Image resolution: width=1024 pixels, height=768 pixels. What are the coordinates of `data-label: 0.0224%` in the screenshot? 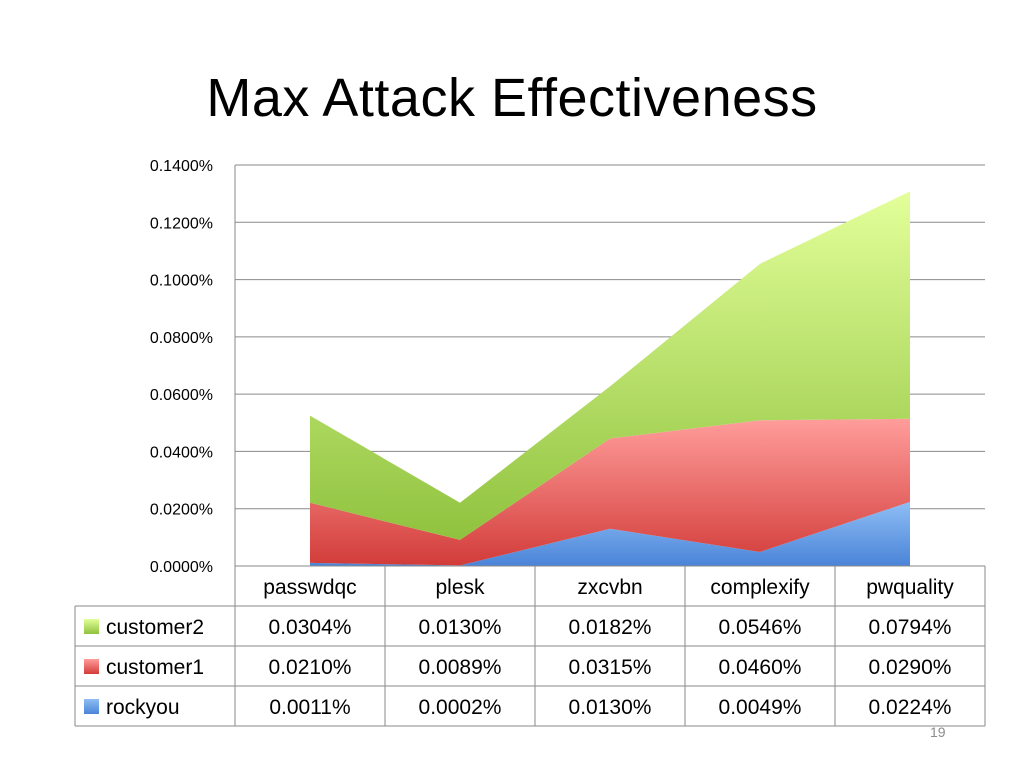 It's located at (910, 707).